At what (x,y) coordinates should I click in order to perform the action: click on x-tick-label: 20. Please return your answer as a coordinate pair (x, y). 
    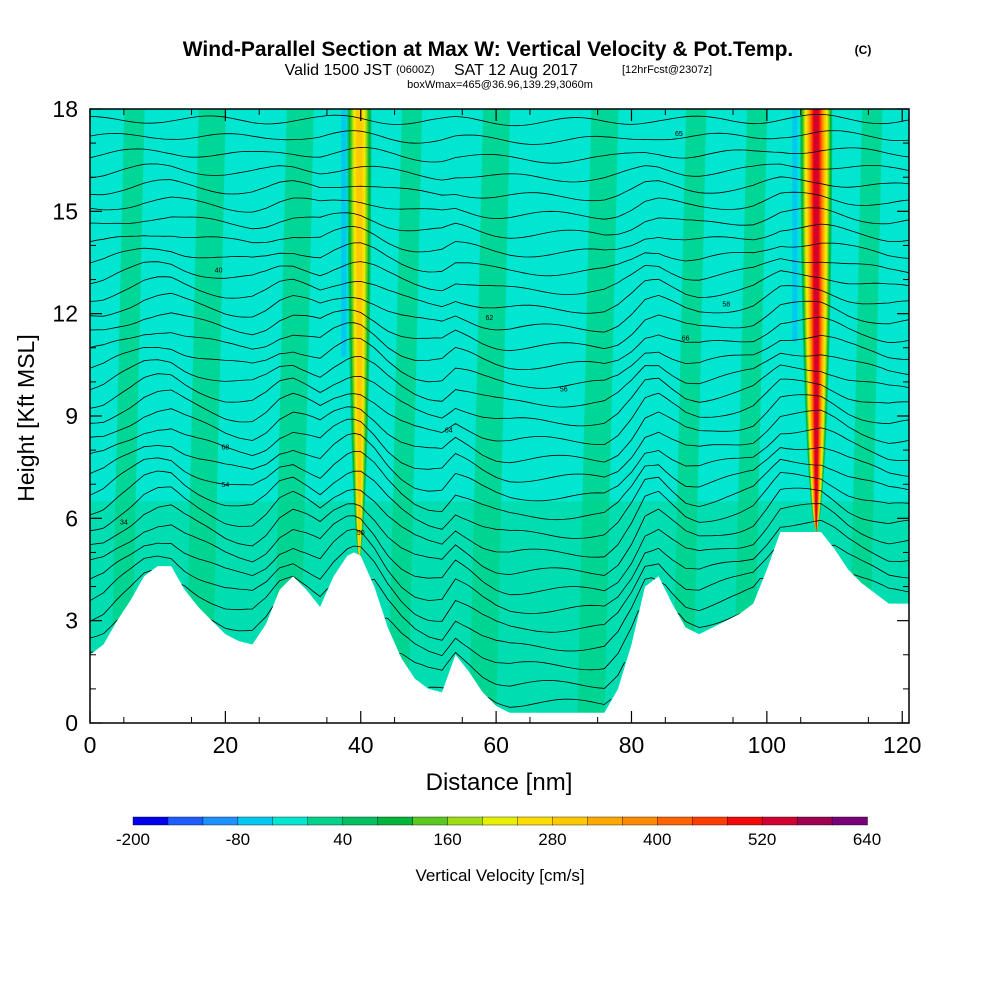
    Looking at the image, I should click on (226, 745).